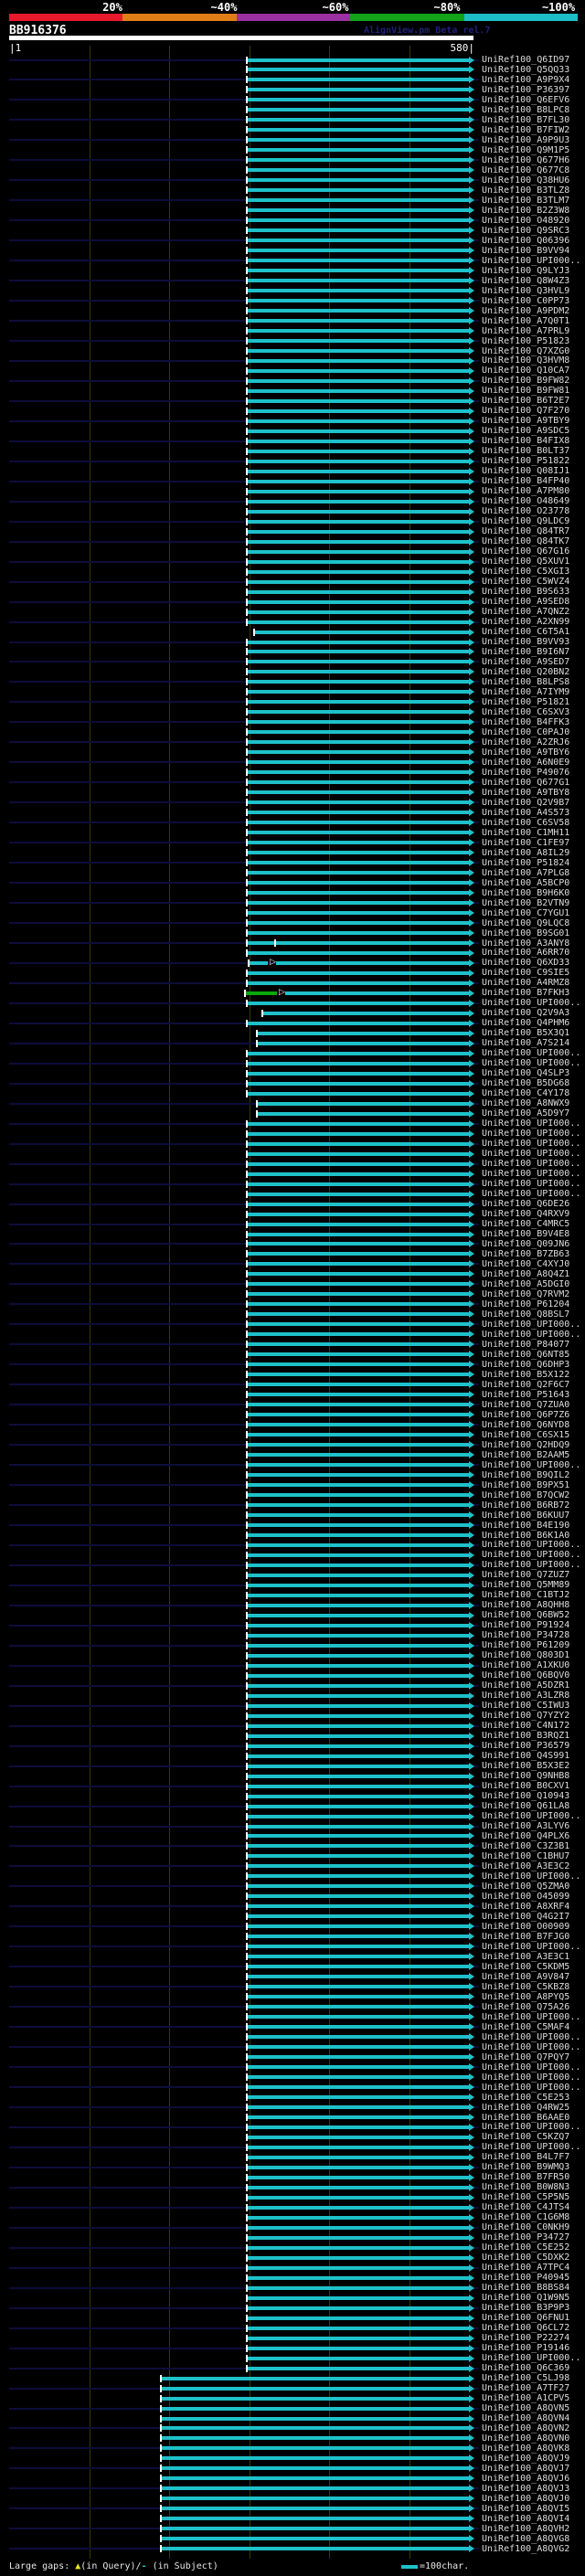 The image size is (585, 2576). What do you see at coordinates (526, 271) in the screenshot?
I see `hit-label: UniRef100_Q9LYJ3` at bounding box center [526, 271].